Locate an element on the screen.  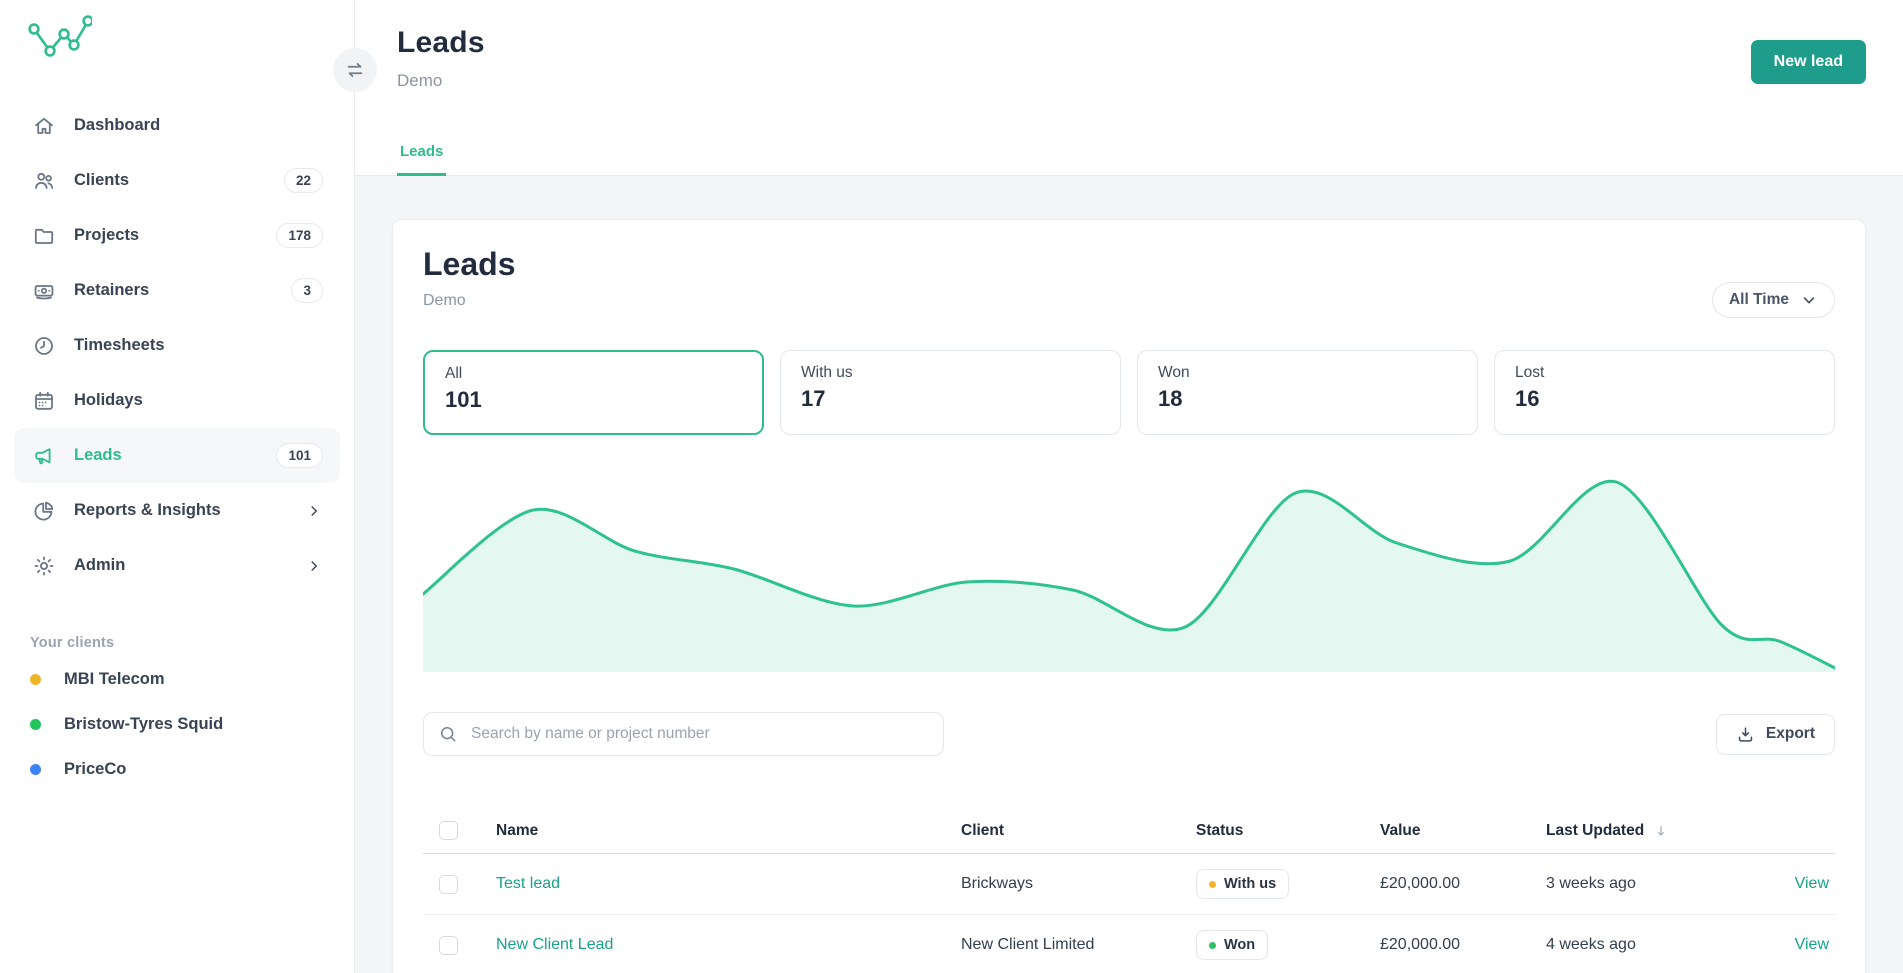
tab-bar: Leads is located at coordinates (436, 159).